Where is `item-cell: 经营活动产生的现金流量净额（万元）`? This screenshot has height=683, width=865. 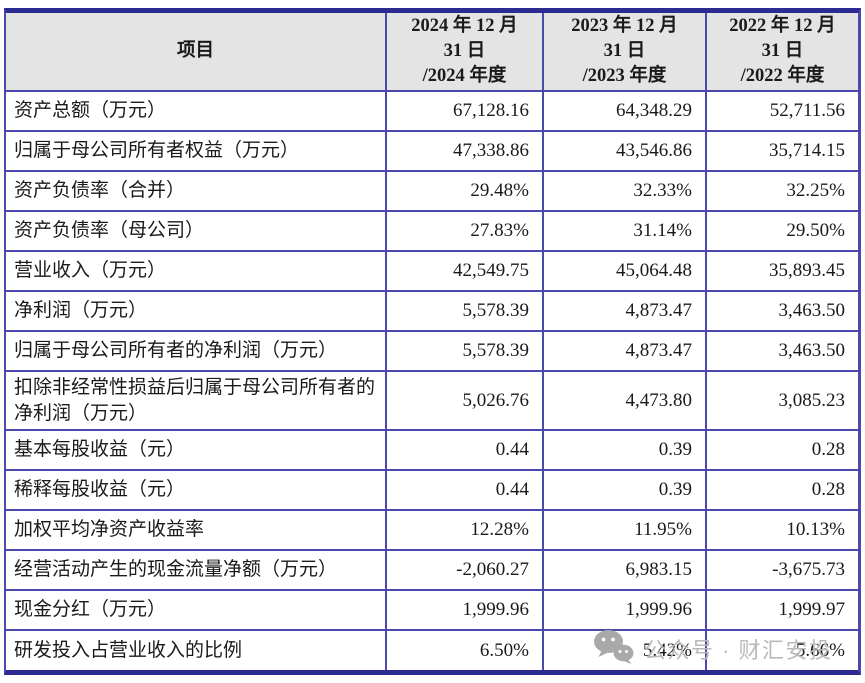 item-cell: 经营活动产生的现金流量净额（万元） is located at coordinates (196, 570).